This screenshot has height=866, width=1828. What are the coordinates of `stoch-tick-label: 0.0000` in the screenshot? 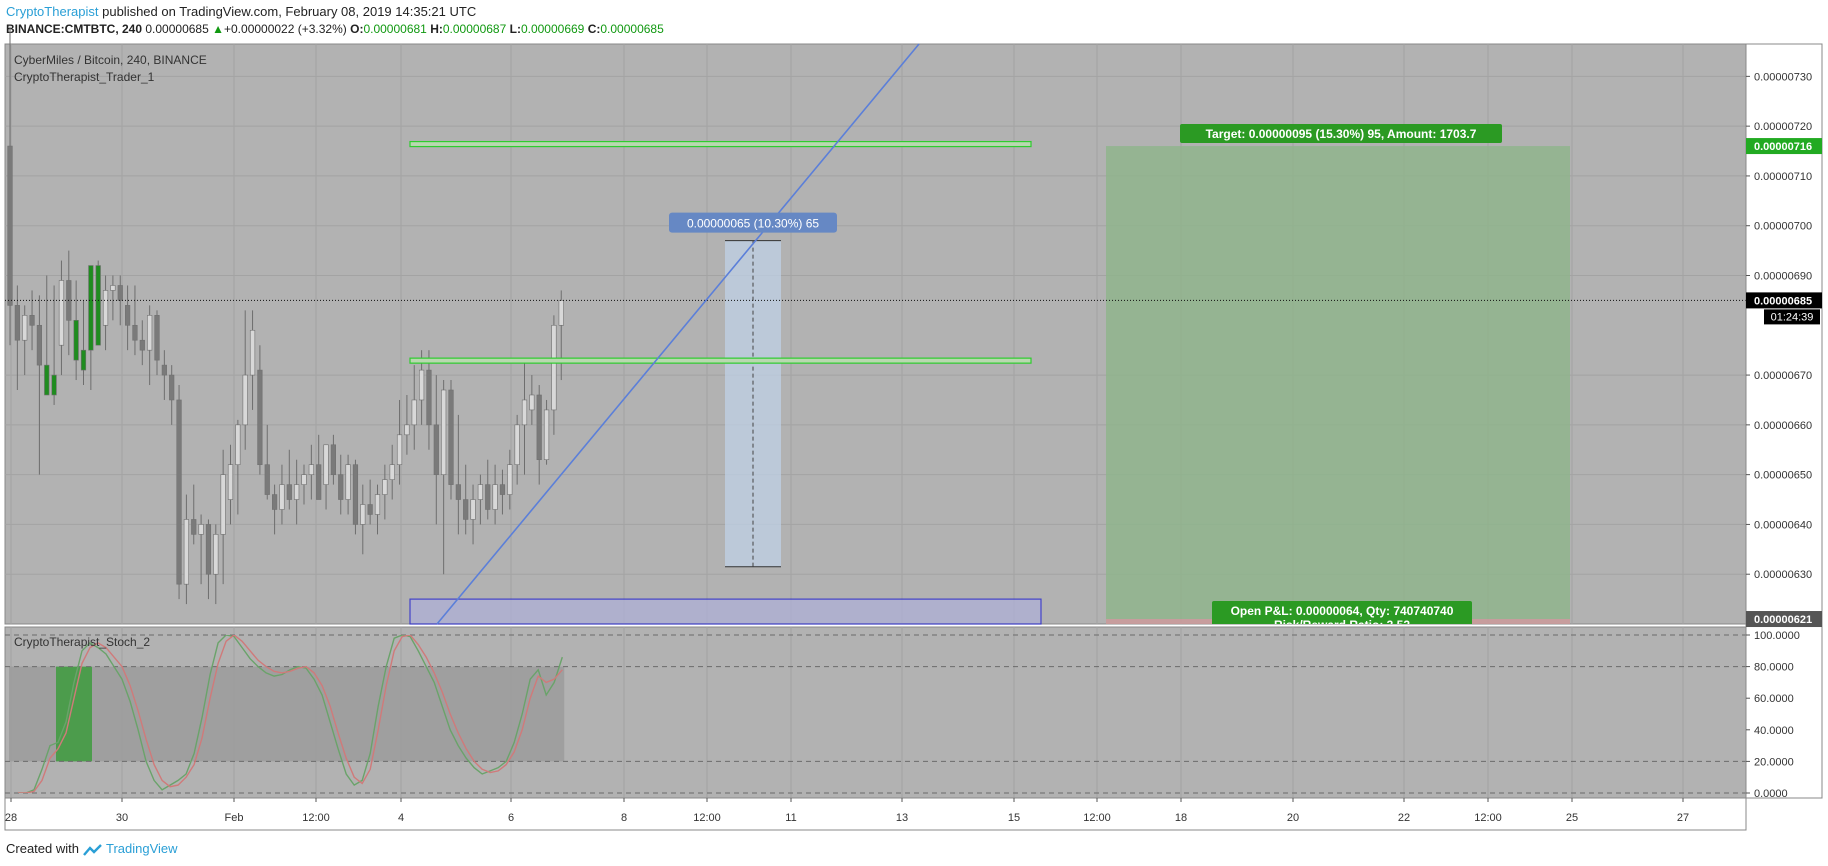 It's located at (1771, 794).